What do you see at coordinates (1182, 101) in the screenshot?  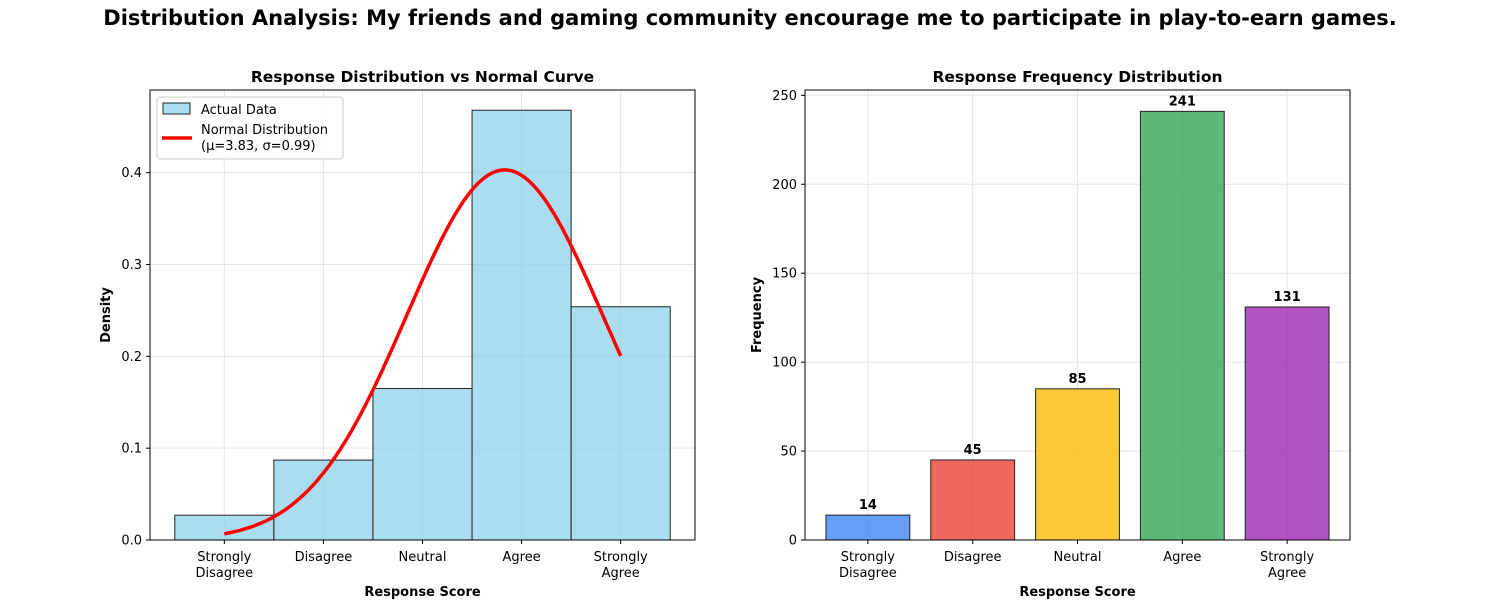 I see `bar-data-label: 241` at bounding box center [1182, 101].